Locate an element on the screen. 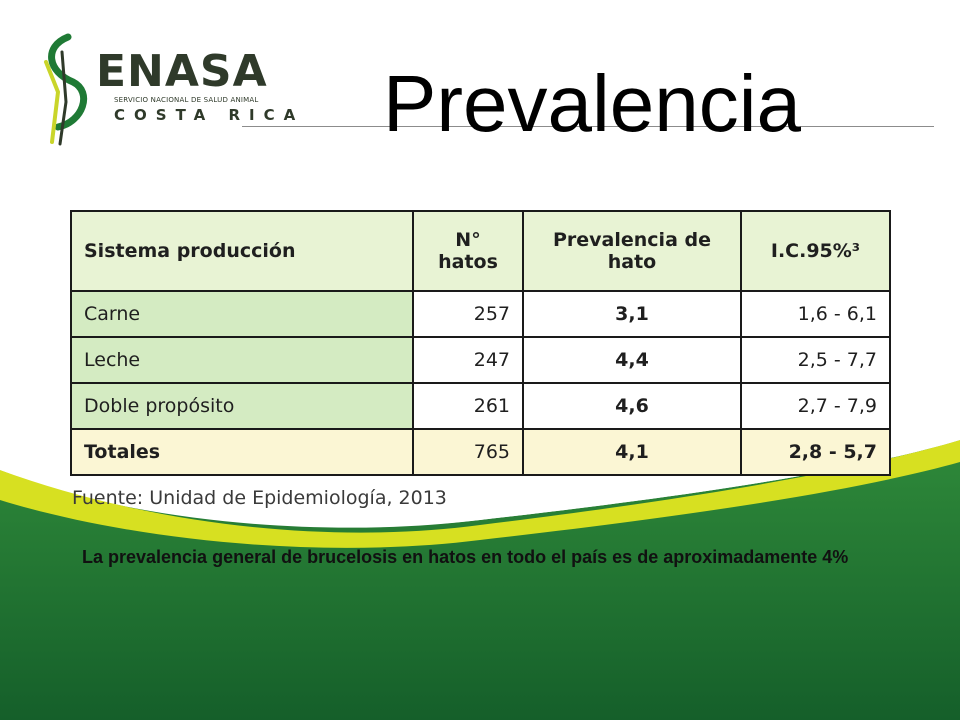 This screenshot has width=960, height=720. header-hatos: N° hatos is located at coordinates (468, 251).